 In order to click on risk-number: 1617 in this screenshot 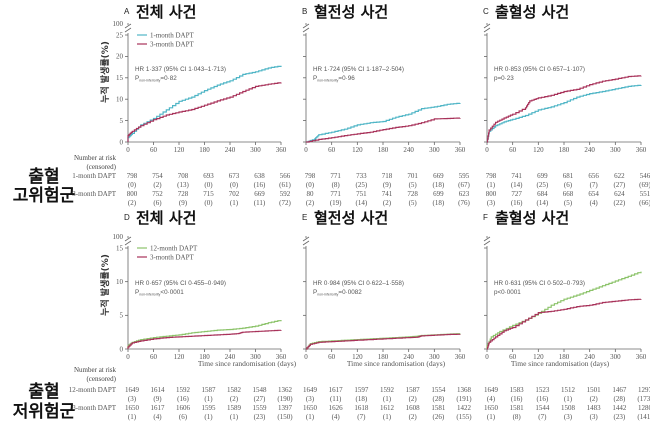, I will do `click(158, 408)`.